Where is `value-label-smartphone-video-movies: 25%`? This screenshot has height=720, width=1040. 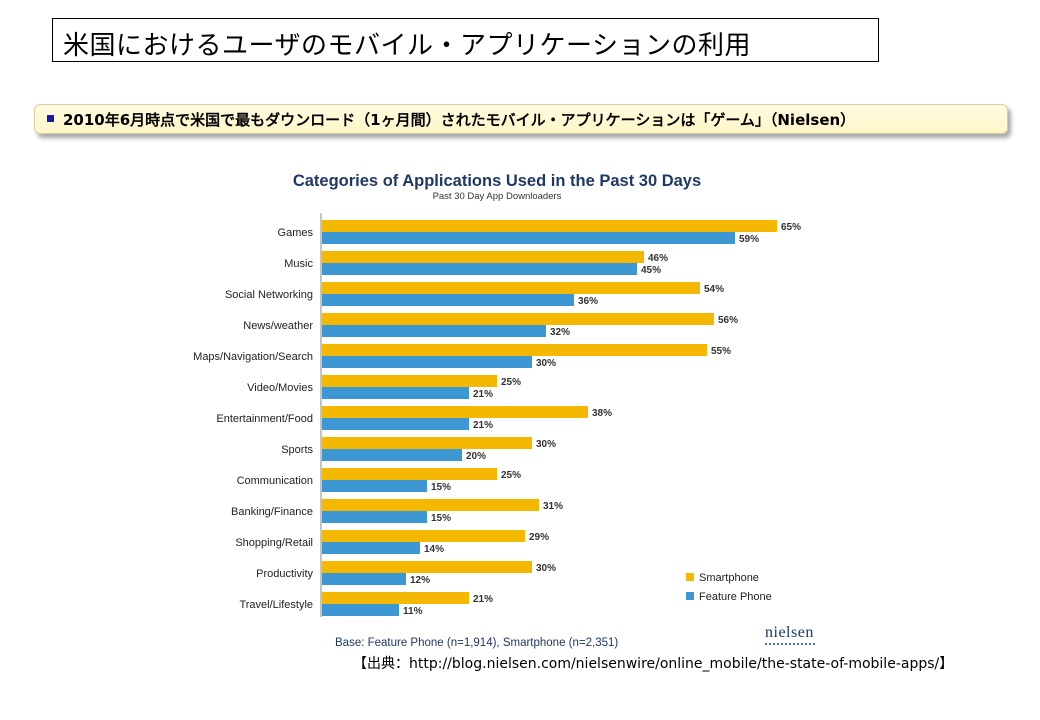
value-label-smartphone-video-movies: 25% is located at coordinates (511, 382).